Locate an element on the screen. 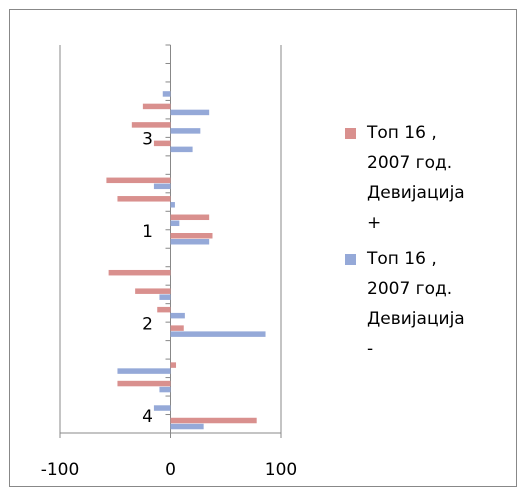  y-tick-label: 2 is located at coordinates (147, 324).